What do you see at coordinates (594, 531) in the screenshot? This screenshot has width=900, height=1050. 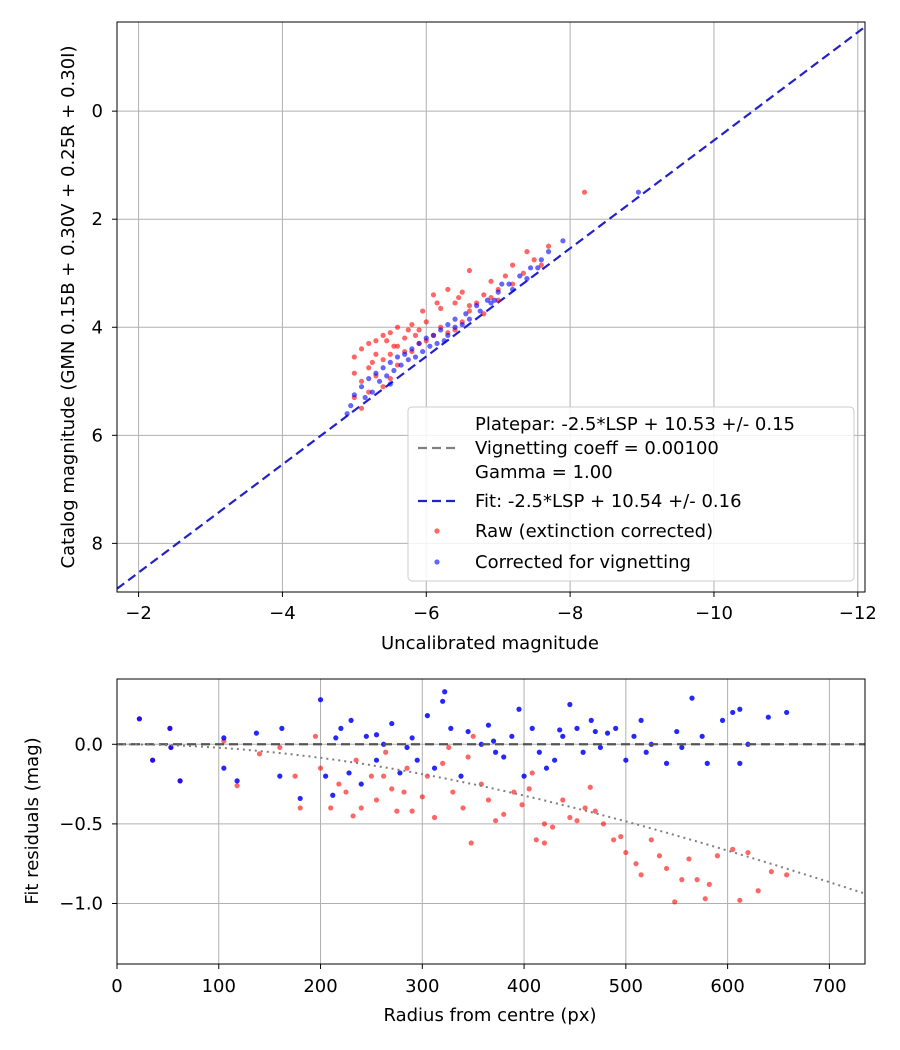 I see `legend-raw-label: Raw (extinction corrected)` at bounding box center [594, 531].